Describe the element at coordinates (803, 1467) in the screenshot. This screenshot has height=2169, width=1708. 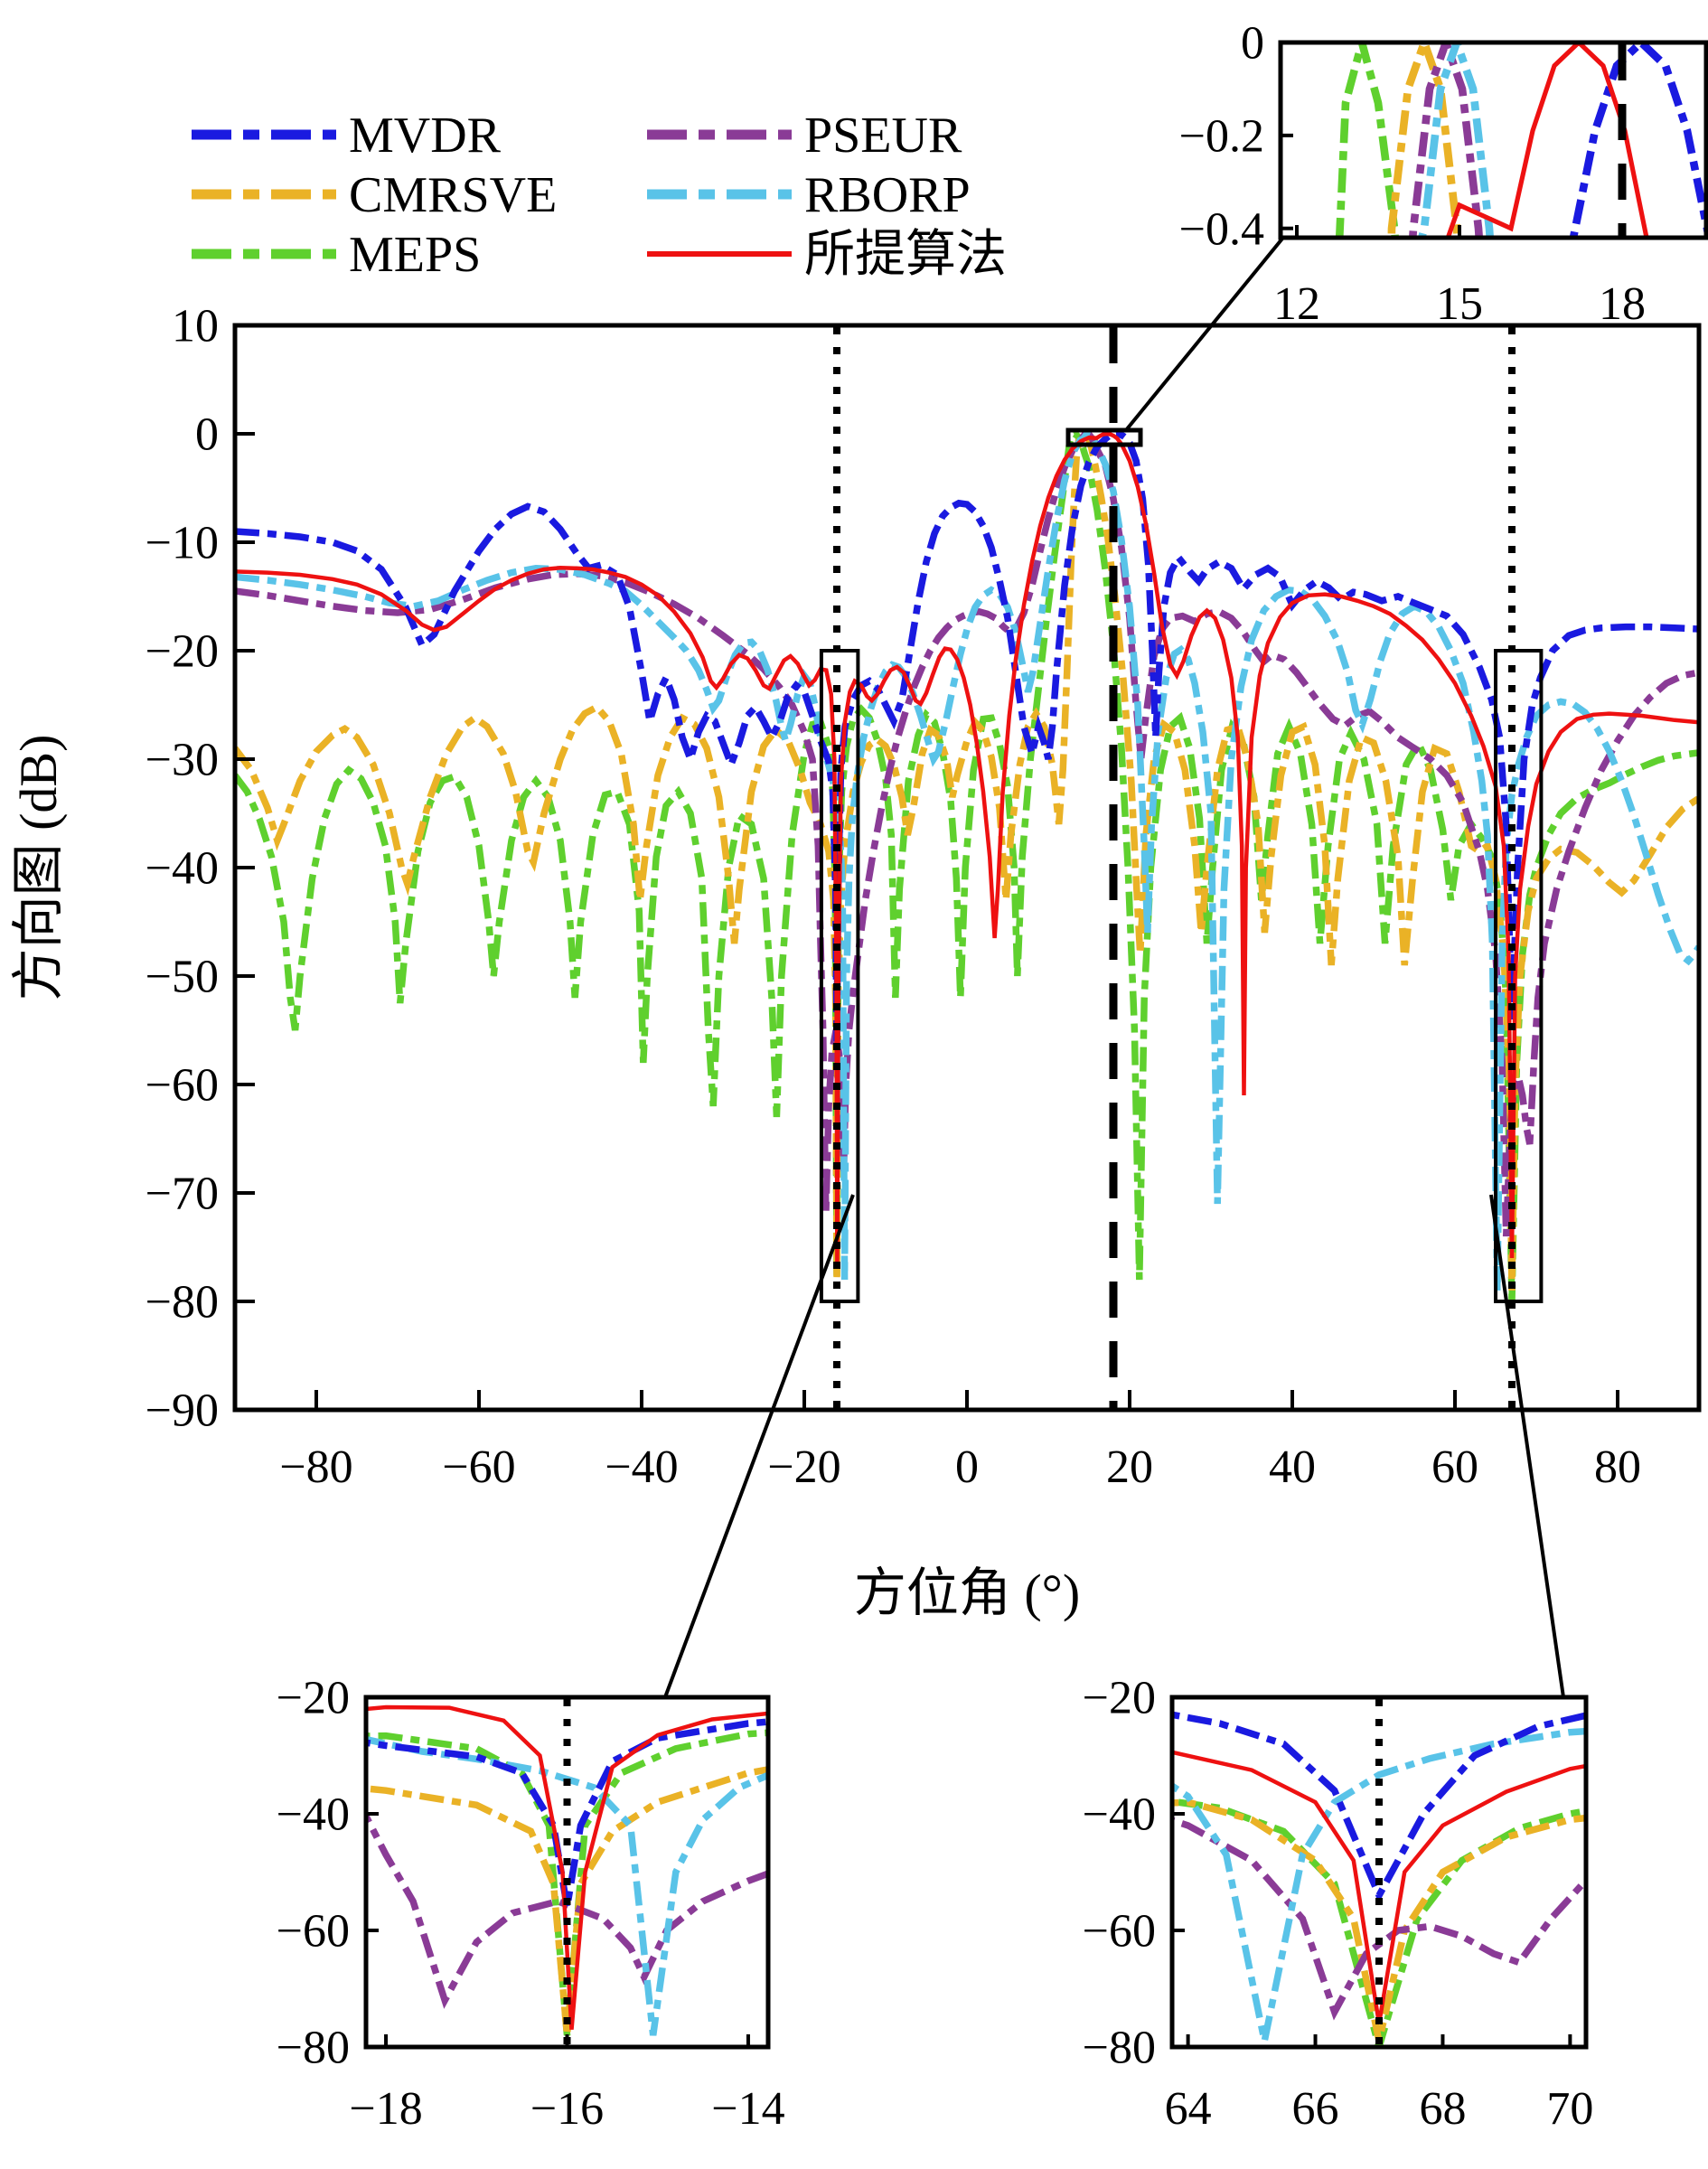
I see `x-tick-label: −20` at that location.